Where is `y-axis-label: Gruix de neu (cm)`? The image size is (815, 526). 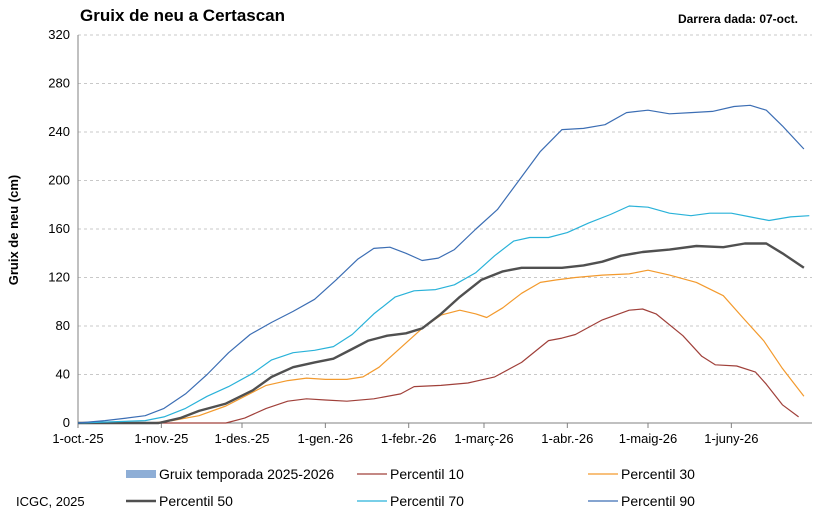
y-axis-label: Gruix de neu (cm) is located at coordinates (13, 230).